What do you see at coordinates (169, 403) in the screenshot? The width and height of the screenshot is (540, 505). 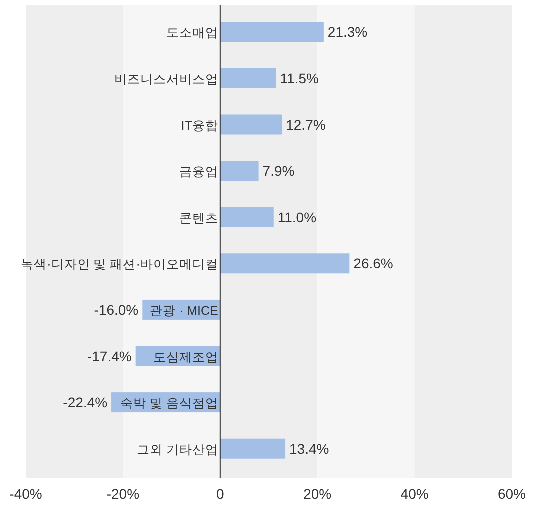 I see `y-tick-label: 숙박 및 음식점업` at bounding box center [169, 403].